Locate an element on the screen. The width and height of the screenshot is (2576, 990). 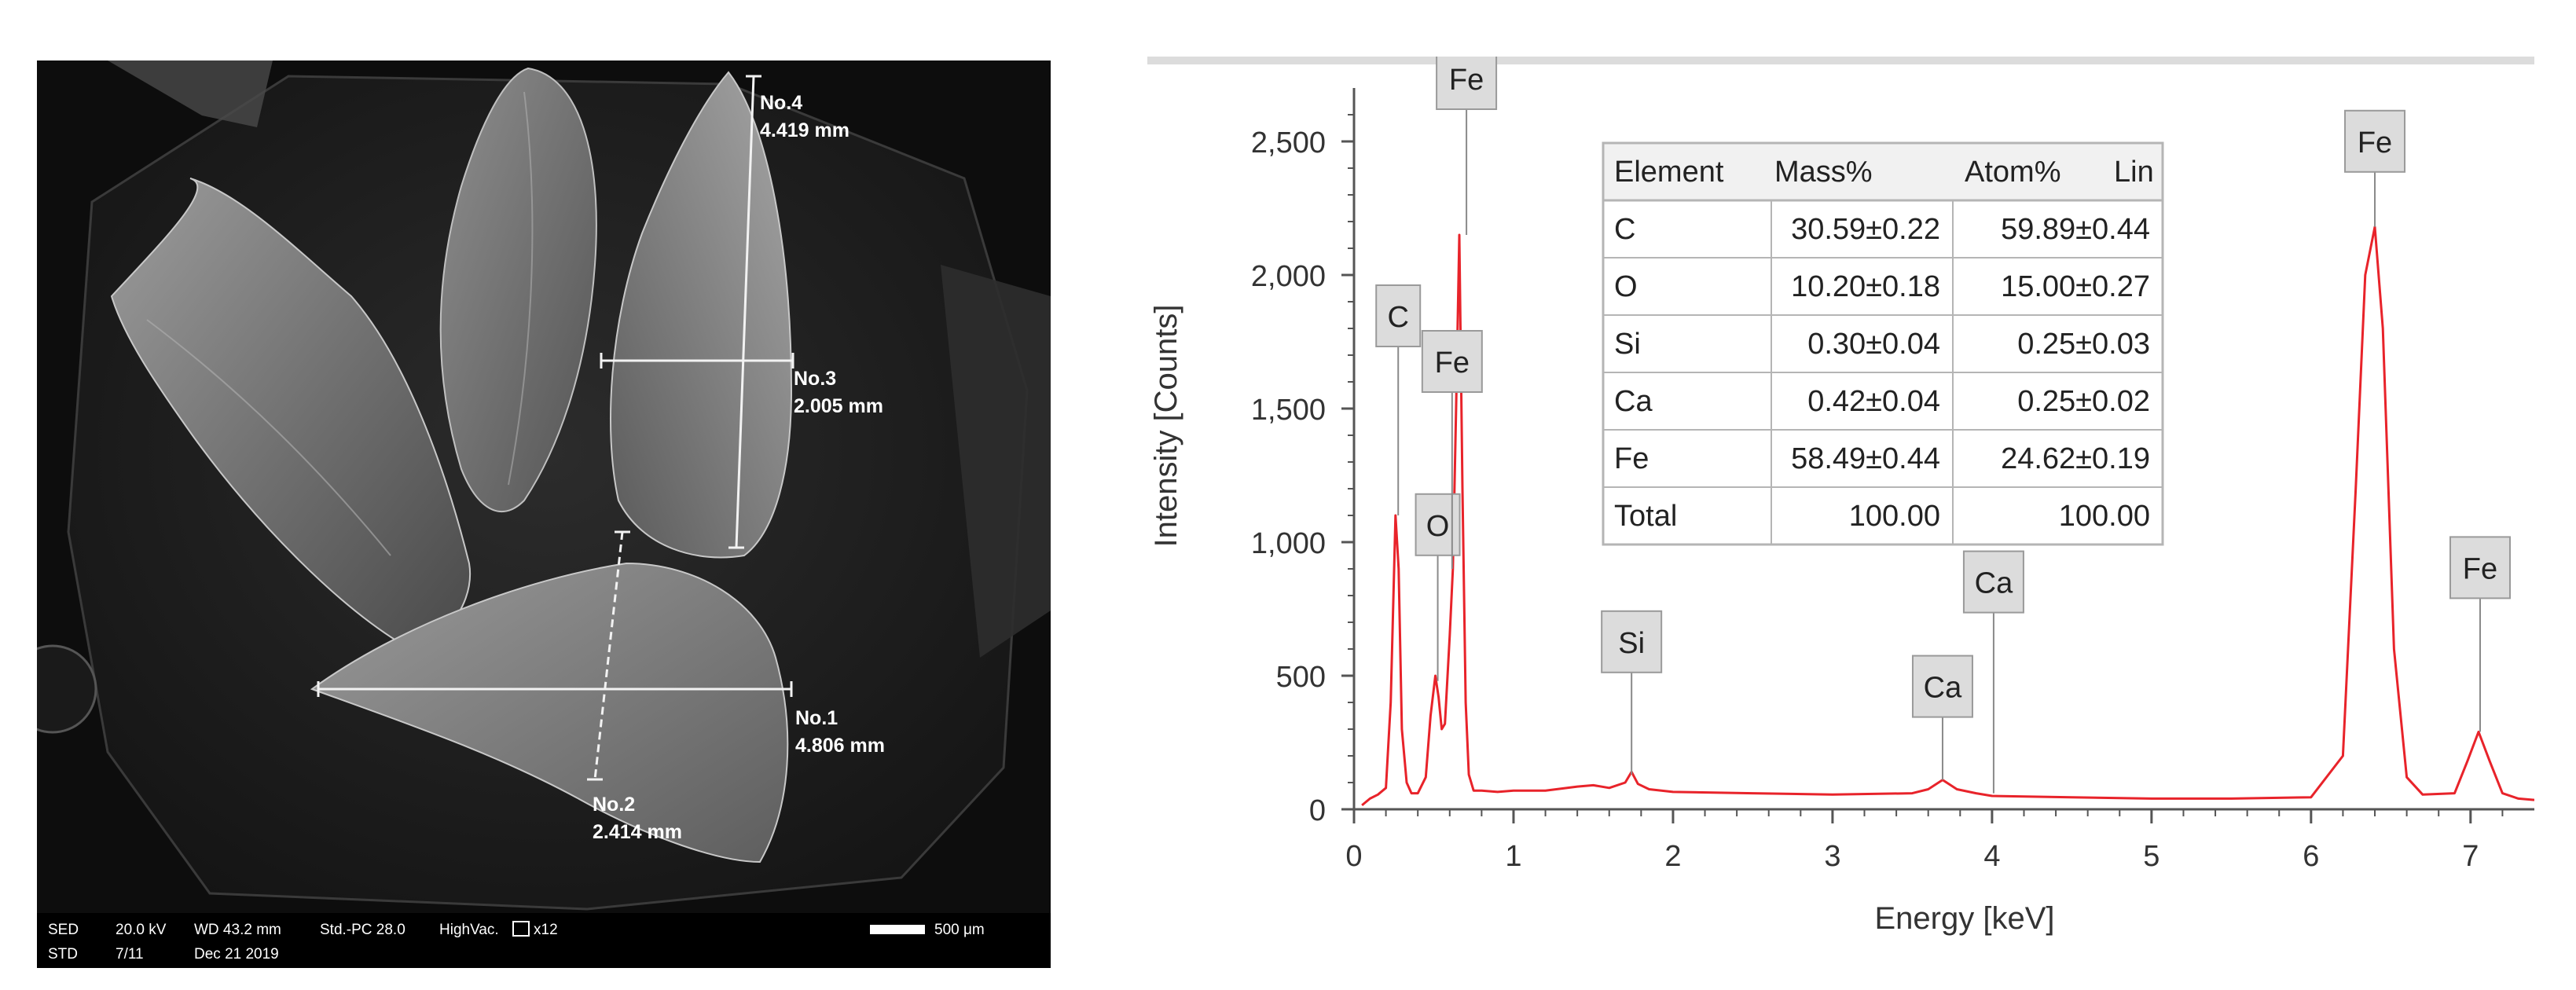
y-tick-label: 2,500 is located at coordinates (1288, 143).